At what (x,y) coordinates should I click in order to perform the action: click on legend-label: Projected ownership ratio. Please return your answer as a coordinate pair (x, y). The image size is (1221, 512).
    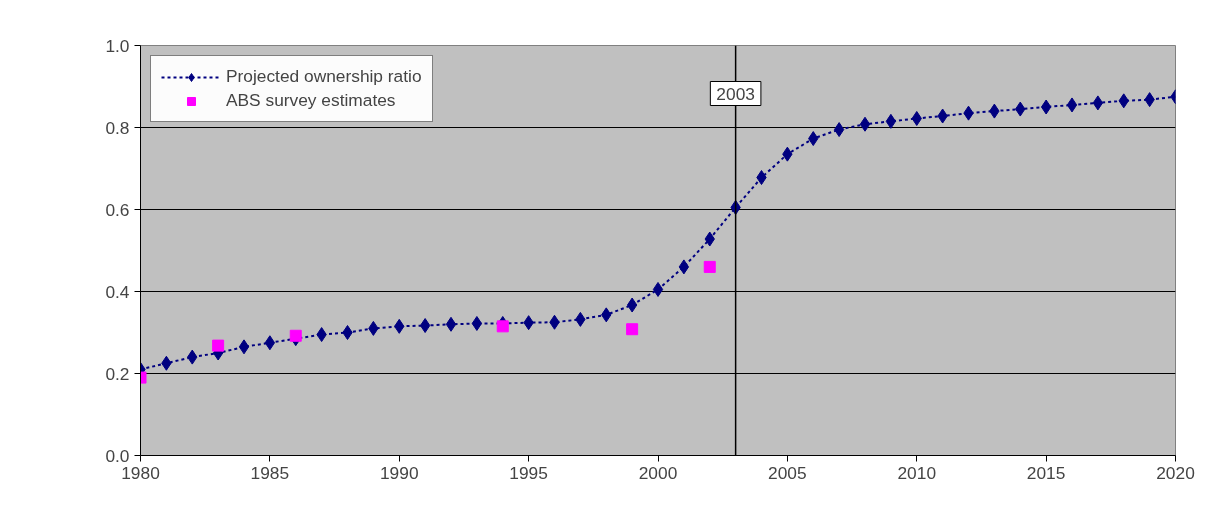
    Looking at the image, I should click on (324, 76).